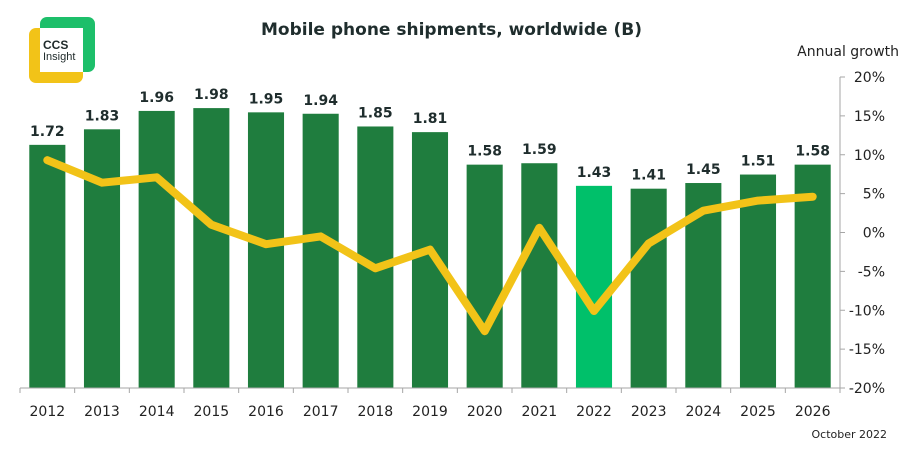 The width and height of the screenshot is (903, 451). What do you see at coordinates (867, 389) in the screenshot?
I see `right-tick-label: -20%` at bounding box center [867, 389].